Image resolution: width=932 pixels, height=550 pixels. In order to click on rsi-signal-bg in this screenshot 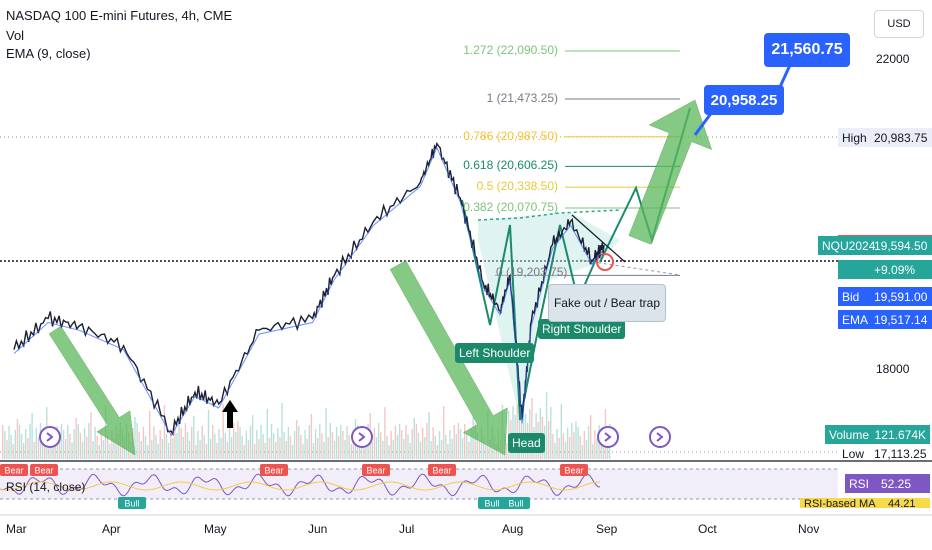, I will do `click(516, 503)`.